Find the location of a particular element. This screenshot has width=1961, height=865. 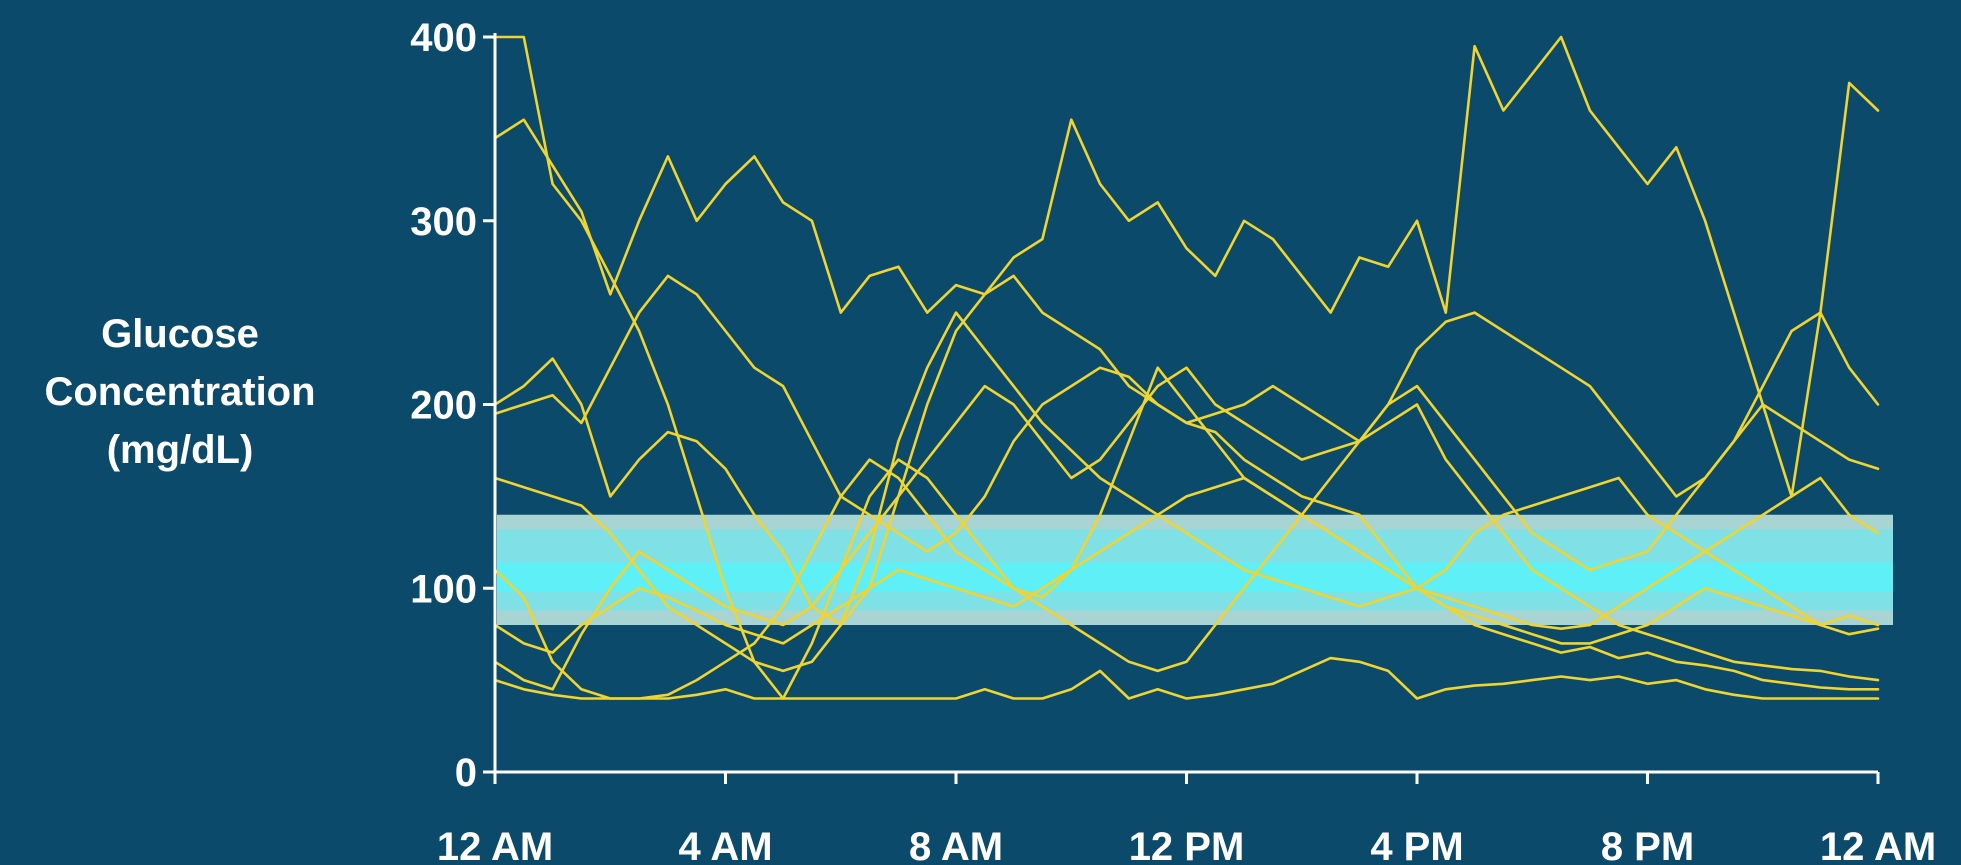

target-band-inner is located at coordinates (1195, 577).